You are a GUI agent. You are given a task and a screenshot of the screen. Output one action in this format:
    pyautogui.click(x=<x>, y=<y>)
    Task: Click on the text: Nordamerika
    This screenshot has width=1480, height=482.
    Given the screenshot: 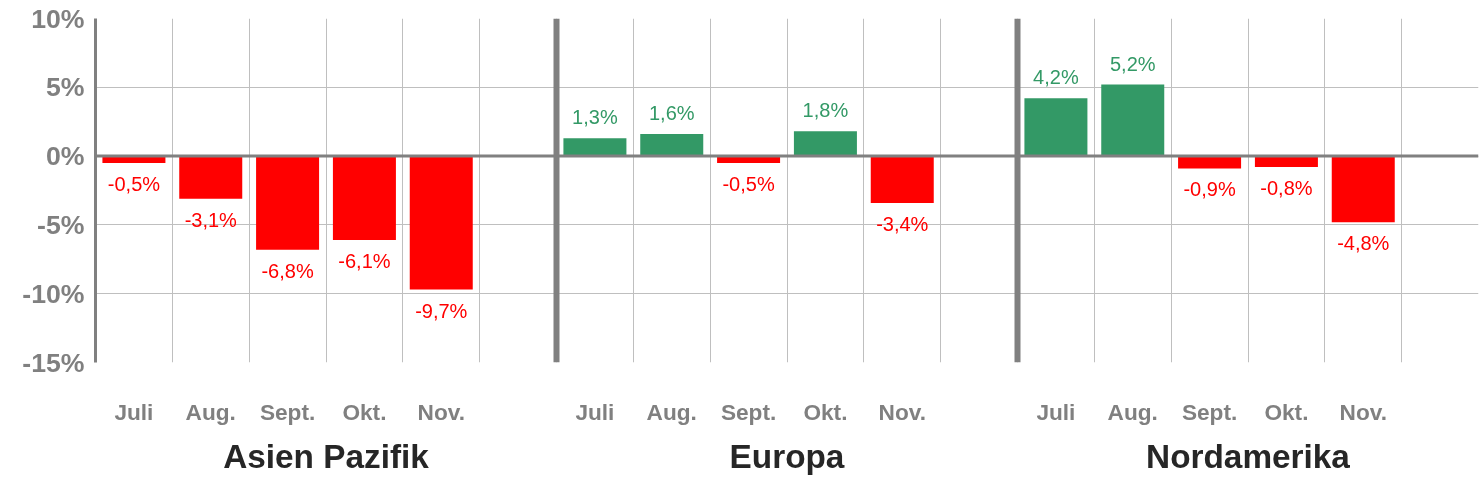 What is the action you would take?
    pyautogui.click(x=1248, y=456)
    